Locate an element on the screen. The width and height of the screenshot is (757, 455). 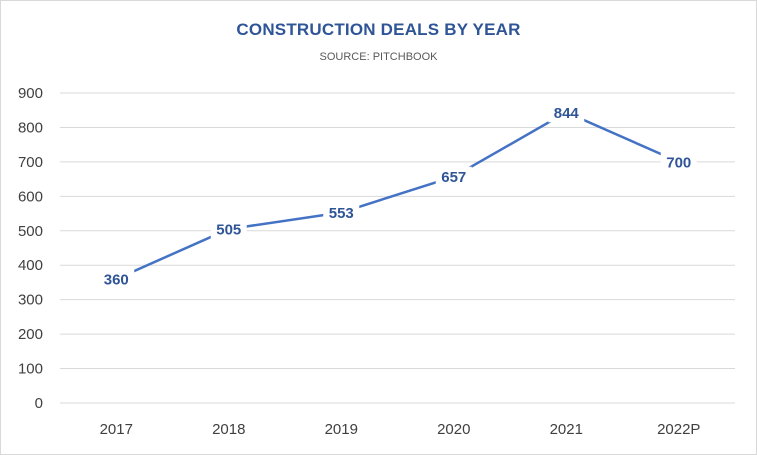
data-label: 844 is located at coordinates (566, 112).